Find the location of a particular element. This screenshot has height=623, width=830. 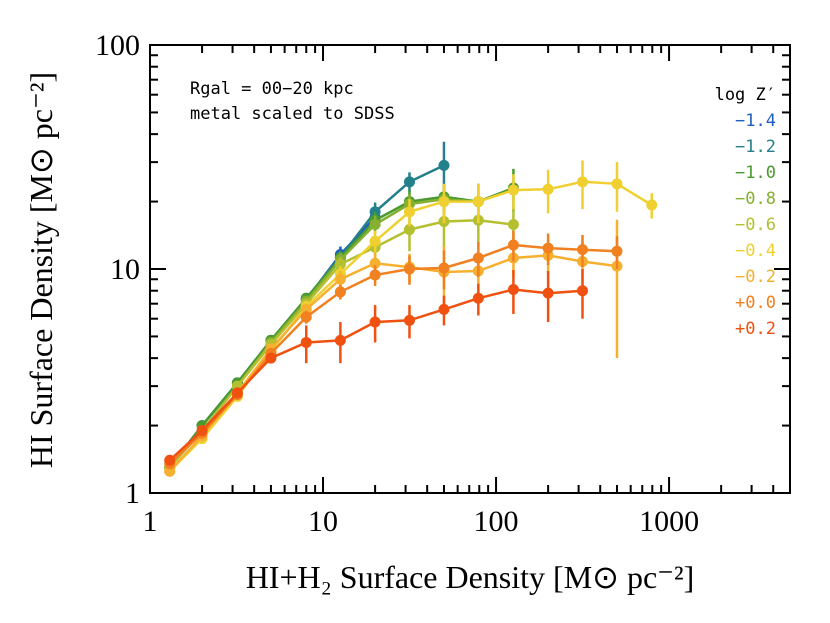

x-tick-label: 10 is located at coordinates (323, 521).